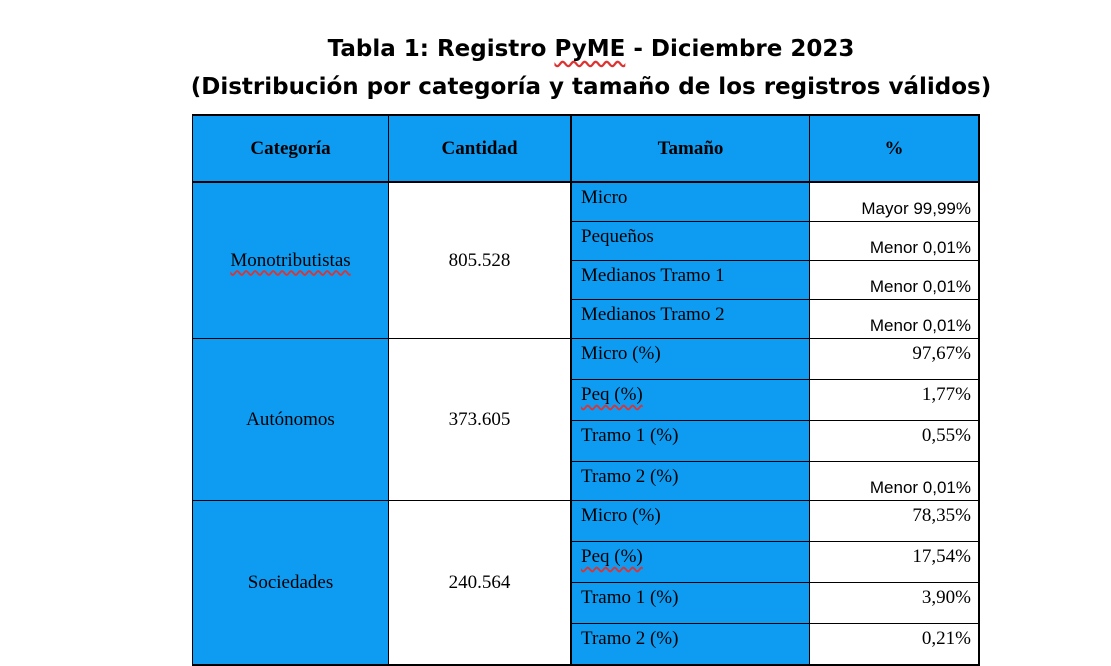  Describe the element at coordinates (690, 148) in the screenshot. I see `header-tamano: Tamaño` at that location.